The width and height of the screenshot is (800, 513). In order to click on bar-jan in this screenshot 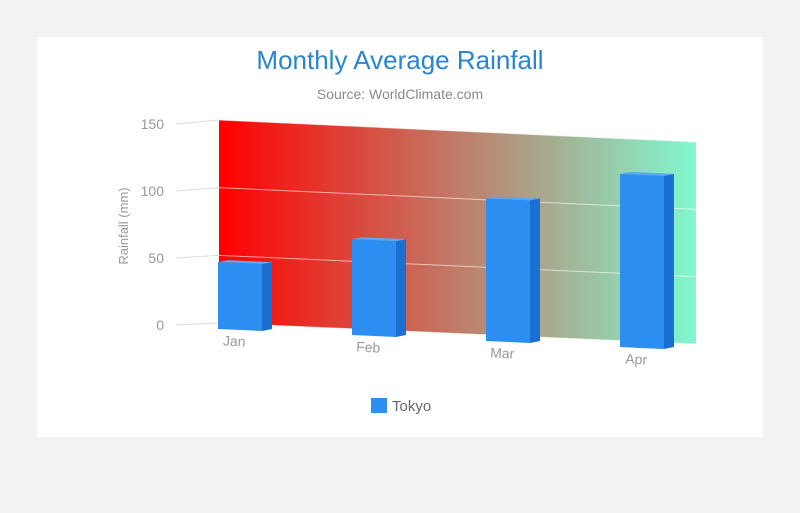, I will do `click(245, 295)`.